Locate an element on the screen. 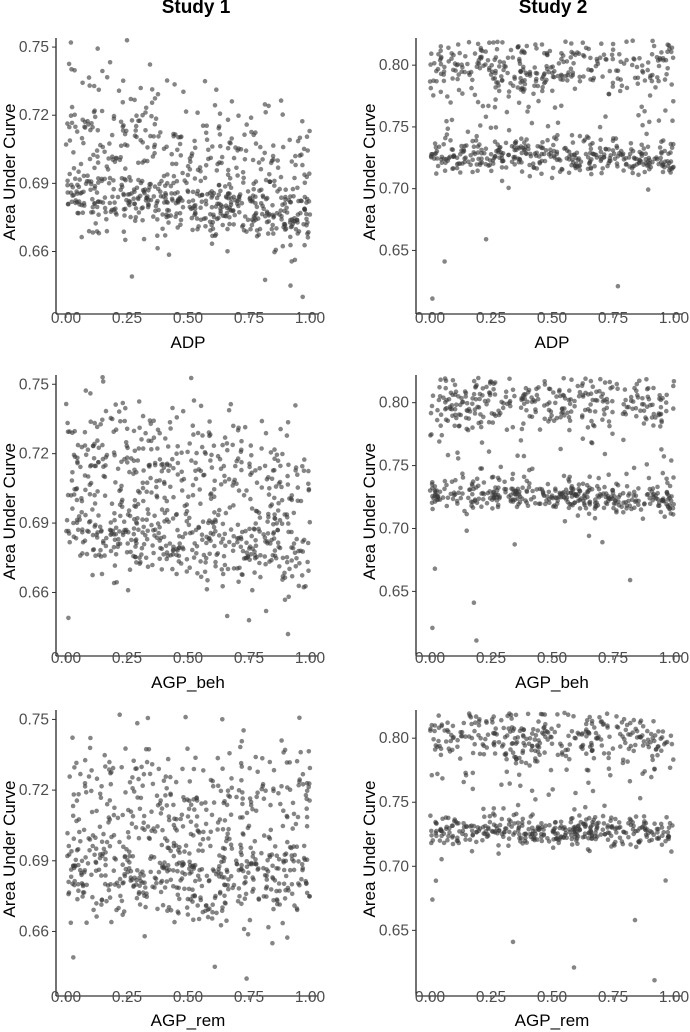  x-axis-title: AGP_beh is located at coordinates (188, 682).